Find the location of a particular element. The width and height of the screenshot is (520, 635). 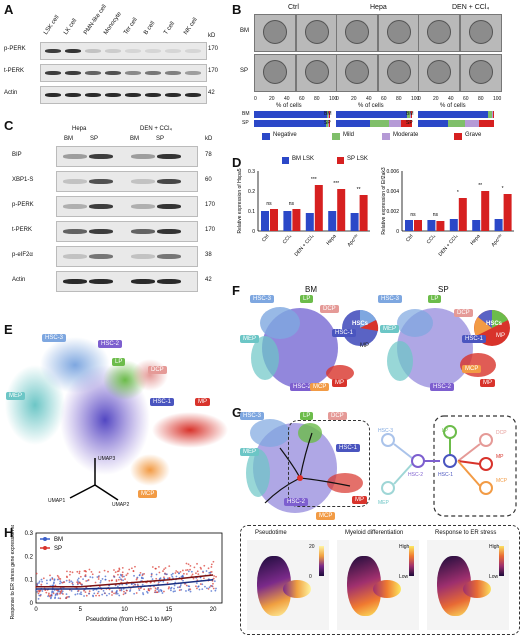

g-tag-lp: LP is located at coordinates (307, 416).